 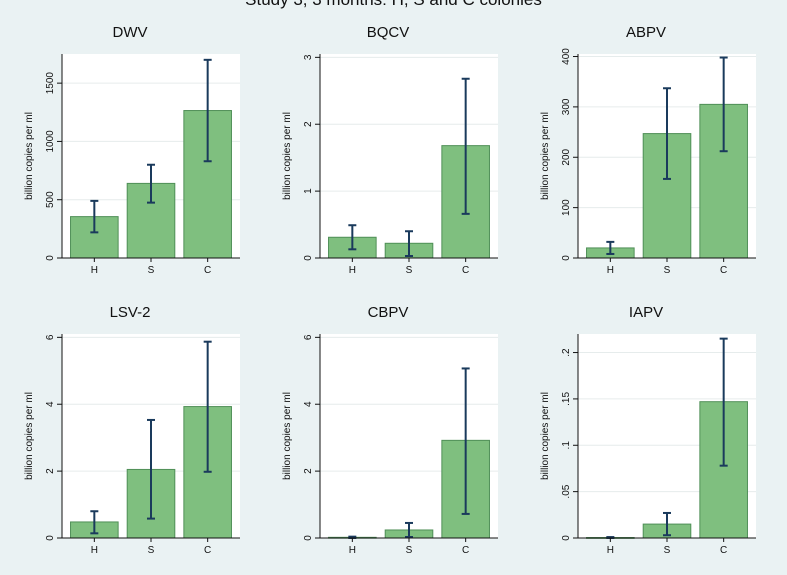 I want to click on chart-panel-lsv-2: LSV-2 H S C 0 2 4 6 billion copies per ml, so click(x=130, y=430).